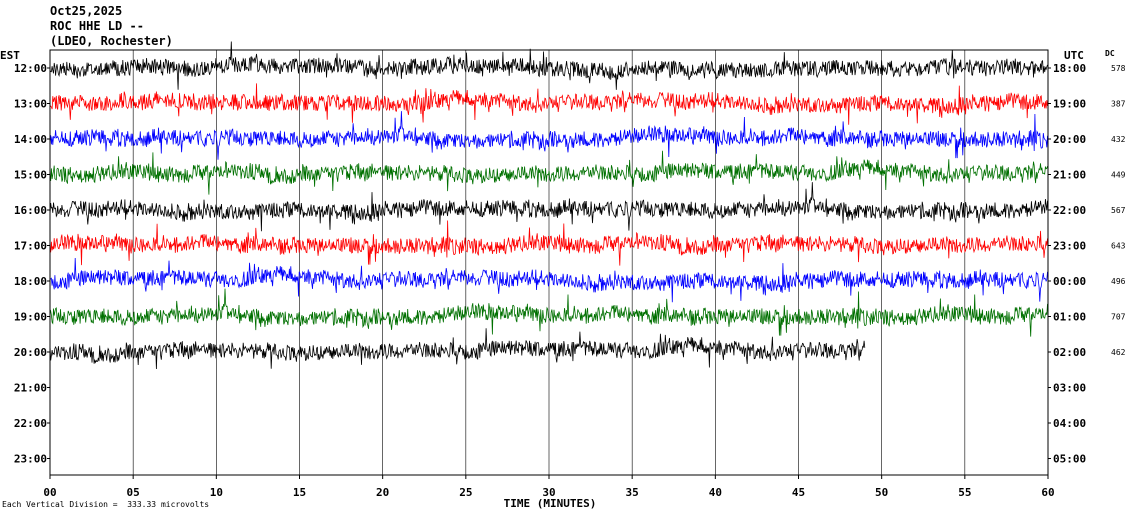 The width and height of the screenshot is (1130, 519). Describe the element at coordinates (964, 492) in the screenshot. I see `x-tick-label: 55` at that location.